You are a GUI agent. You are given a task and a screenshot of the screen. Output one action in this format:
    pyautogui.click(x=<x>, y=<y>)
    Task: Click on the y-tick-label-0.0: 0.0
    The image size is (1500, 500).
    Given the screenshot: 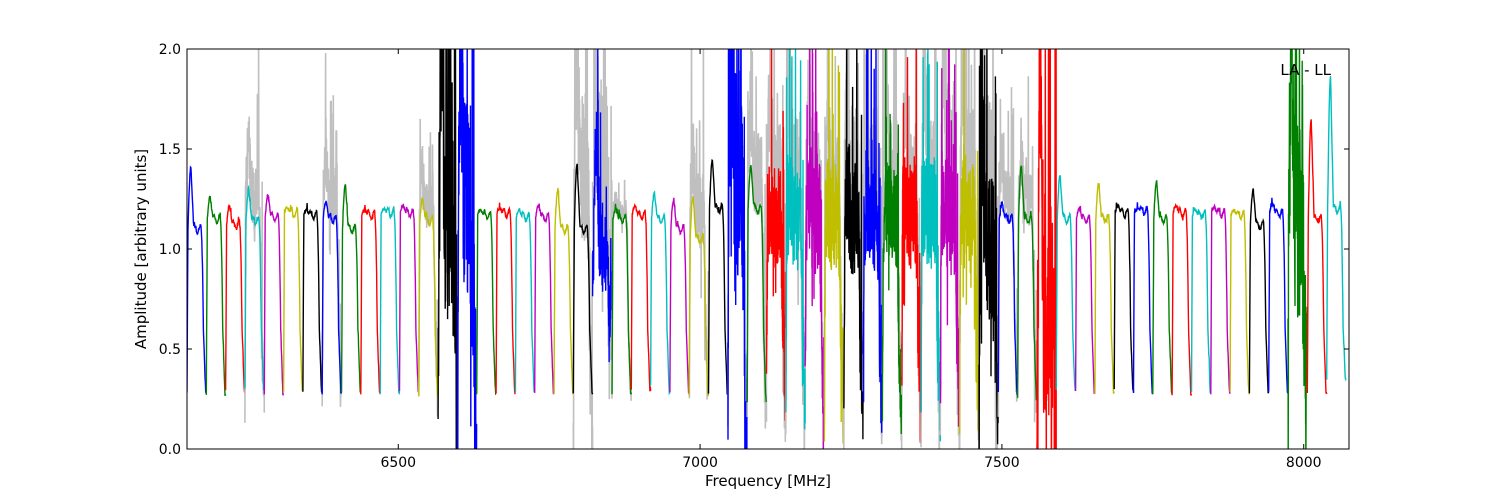 What is the action you would take?
    pyautogui.click(x=170, y=450)
    